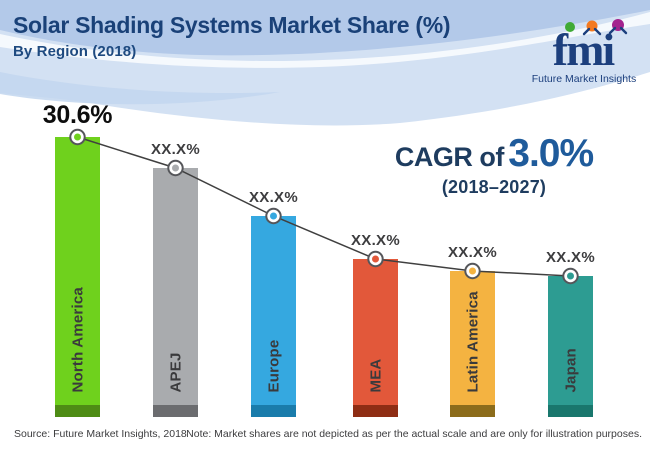 This screenshot has width=650, height=450. Describe the element at coordinates (175, 292) in the screenshot. I see `bar-apej: APEJ` at that location.